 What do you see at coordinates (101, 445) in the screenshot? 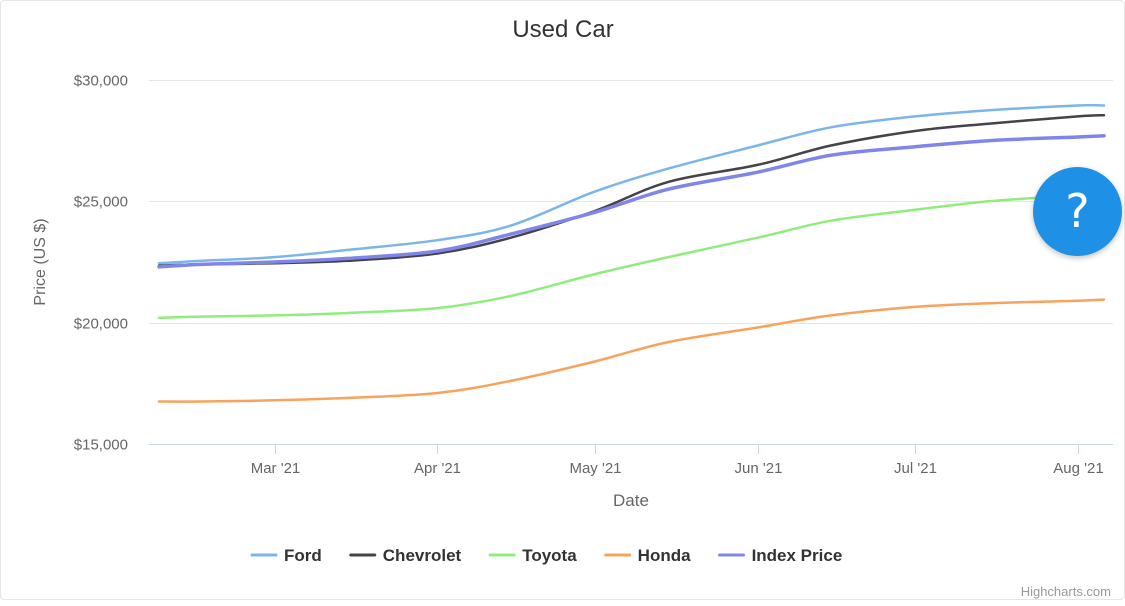
I see `y-tick-label: $15,000` at bounding box center [101, 445].